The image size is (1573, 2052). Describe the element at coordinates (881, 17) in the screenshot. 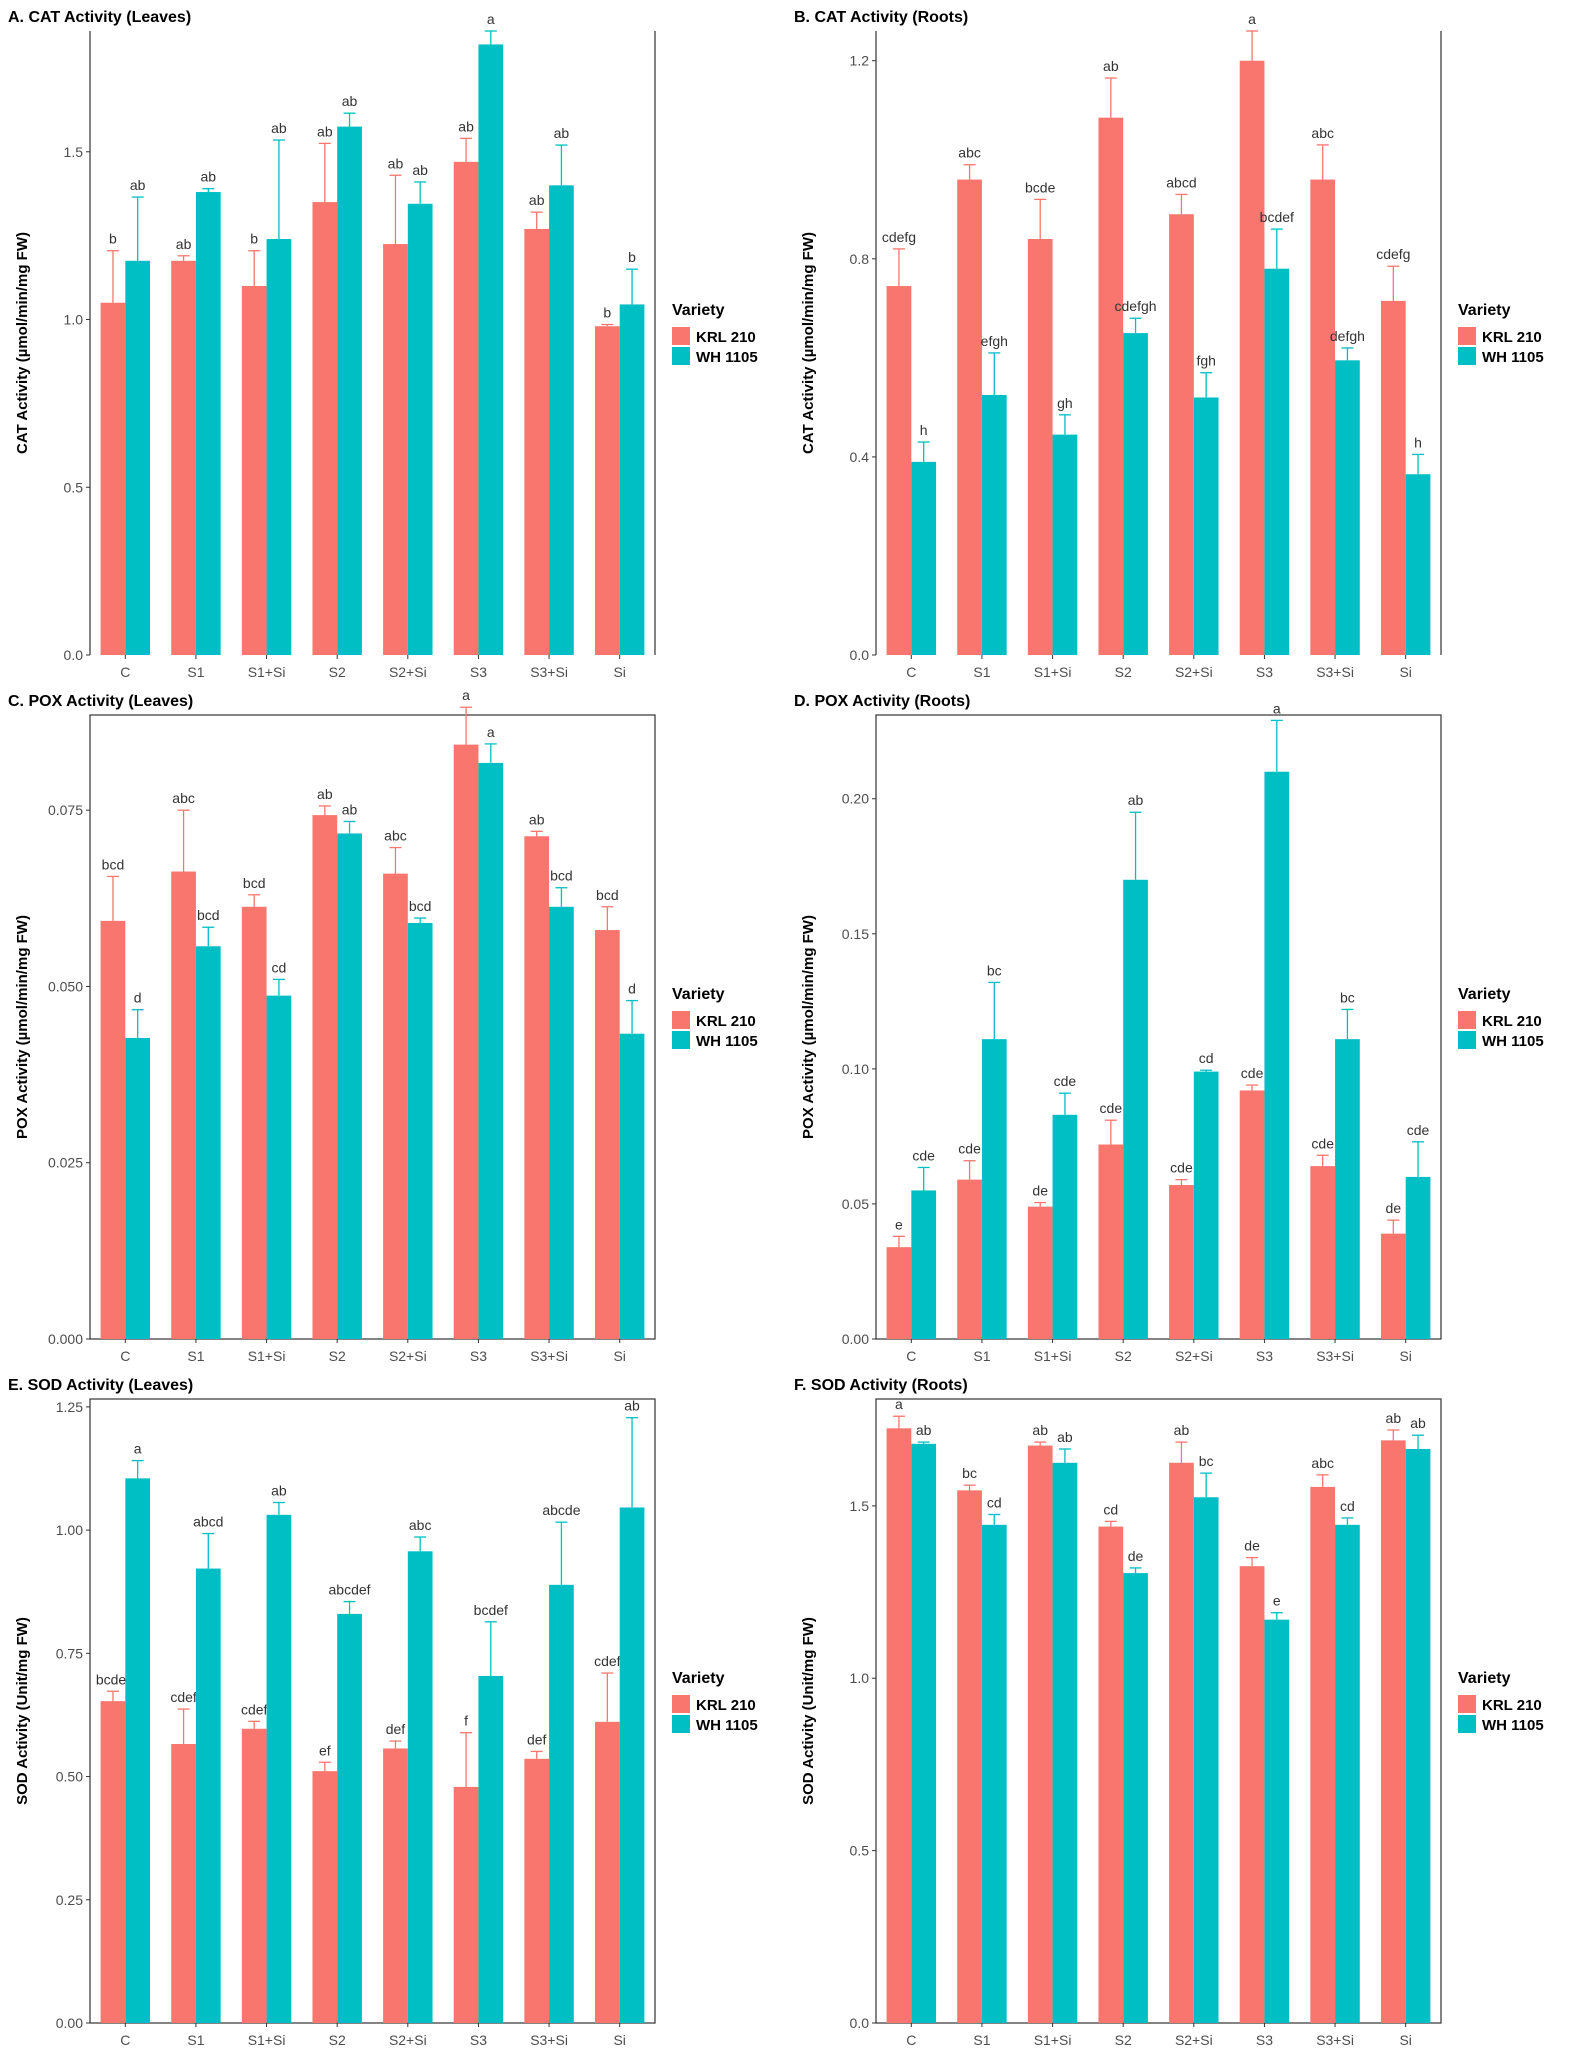

I see `panel-title: B. CAT Activity (Roots)` at that location.